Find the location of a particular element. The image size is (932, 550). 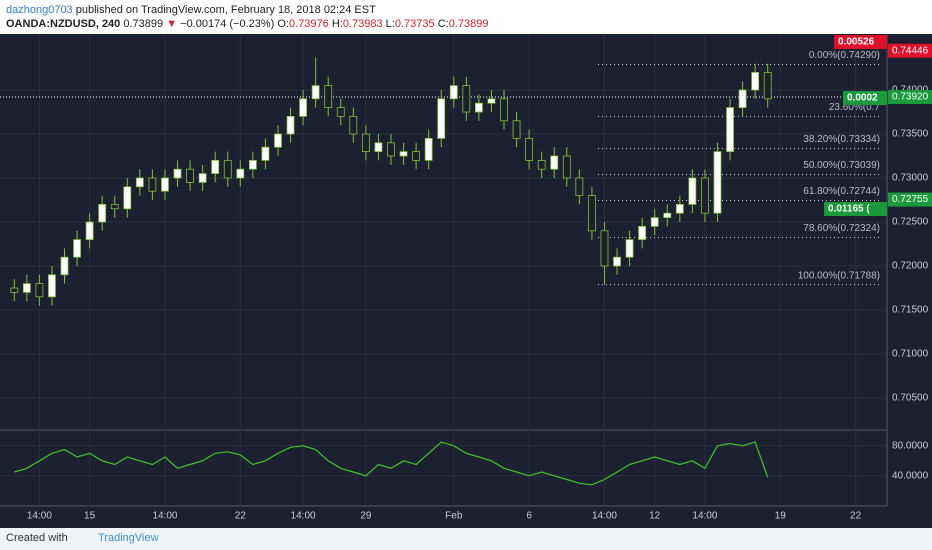

fib-label: 100.00%(0.71788) is located at coordinates (839, 275).